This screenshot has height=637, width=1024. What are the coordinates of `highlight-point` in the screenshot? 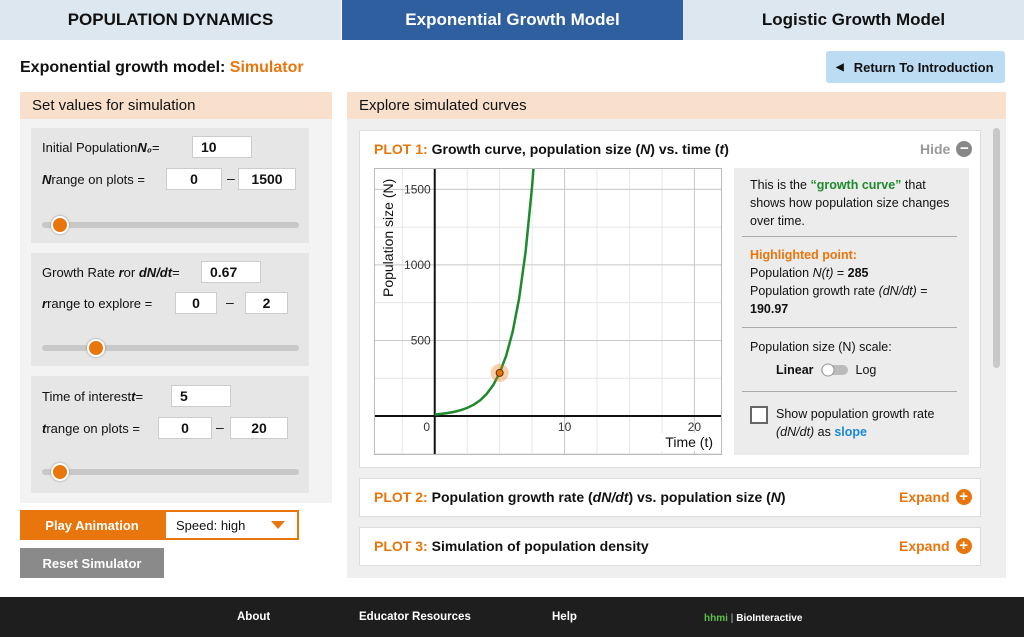 It's located at (499, 372).